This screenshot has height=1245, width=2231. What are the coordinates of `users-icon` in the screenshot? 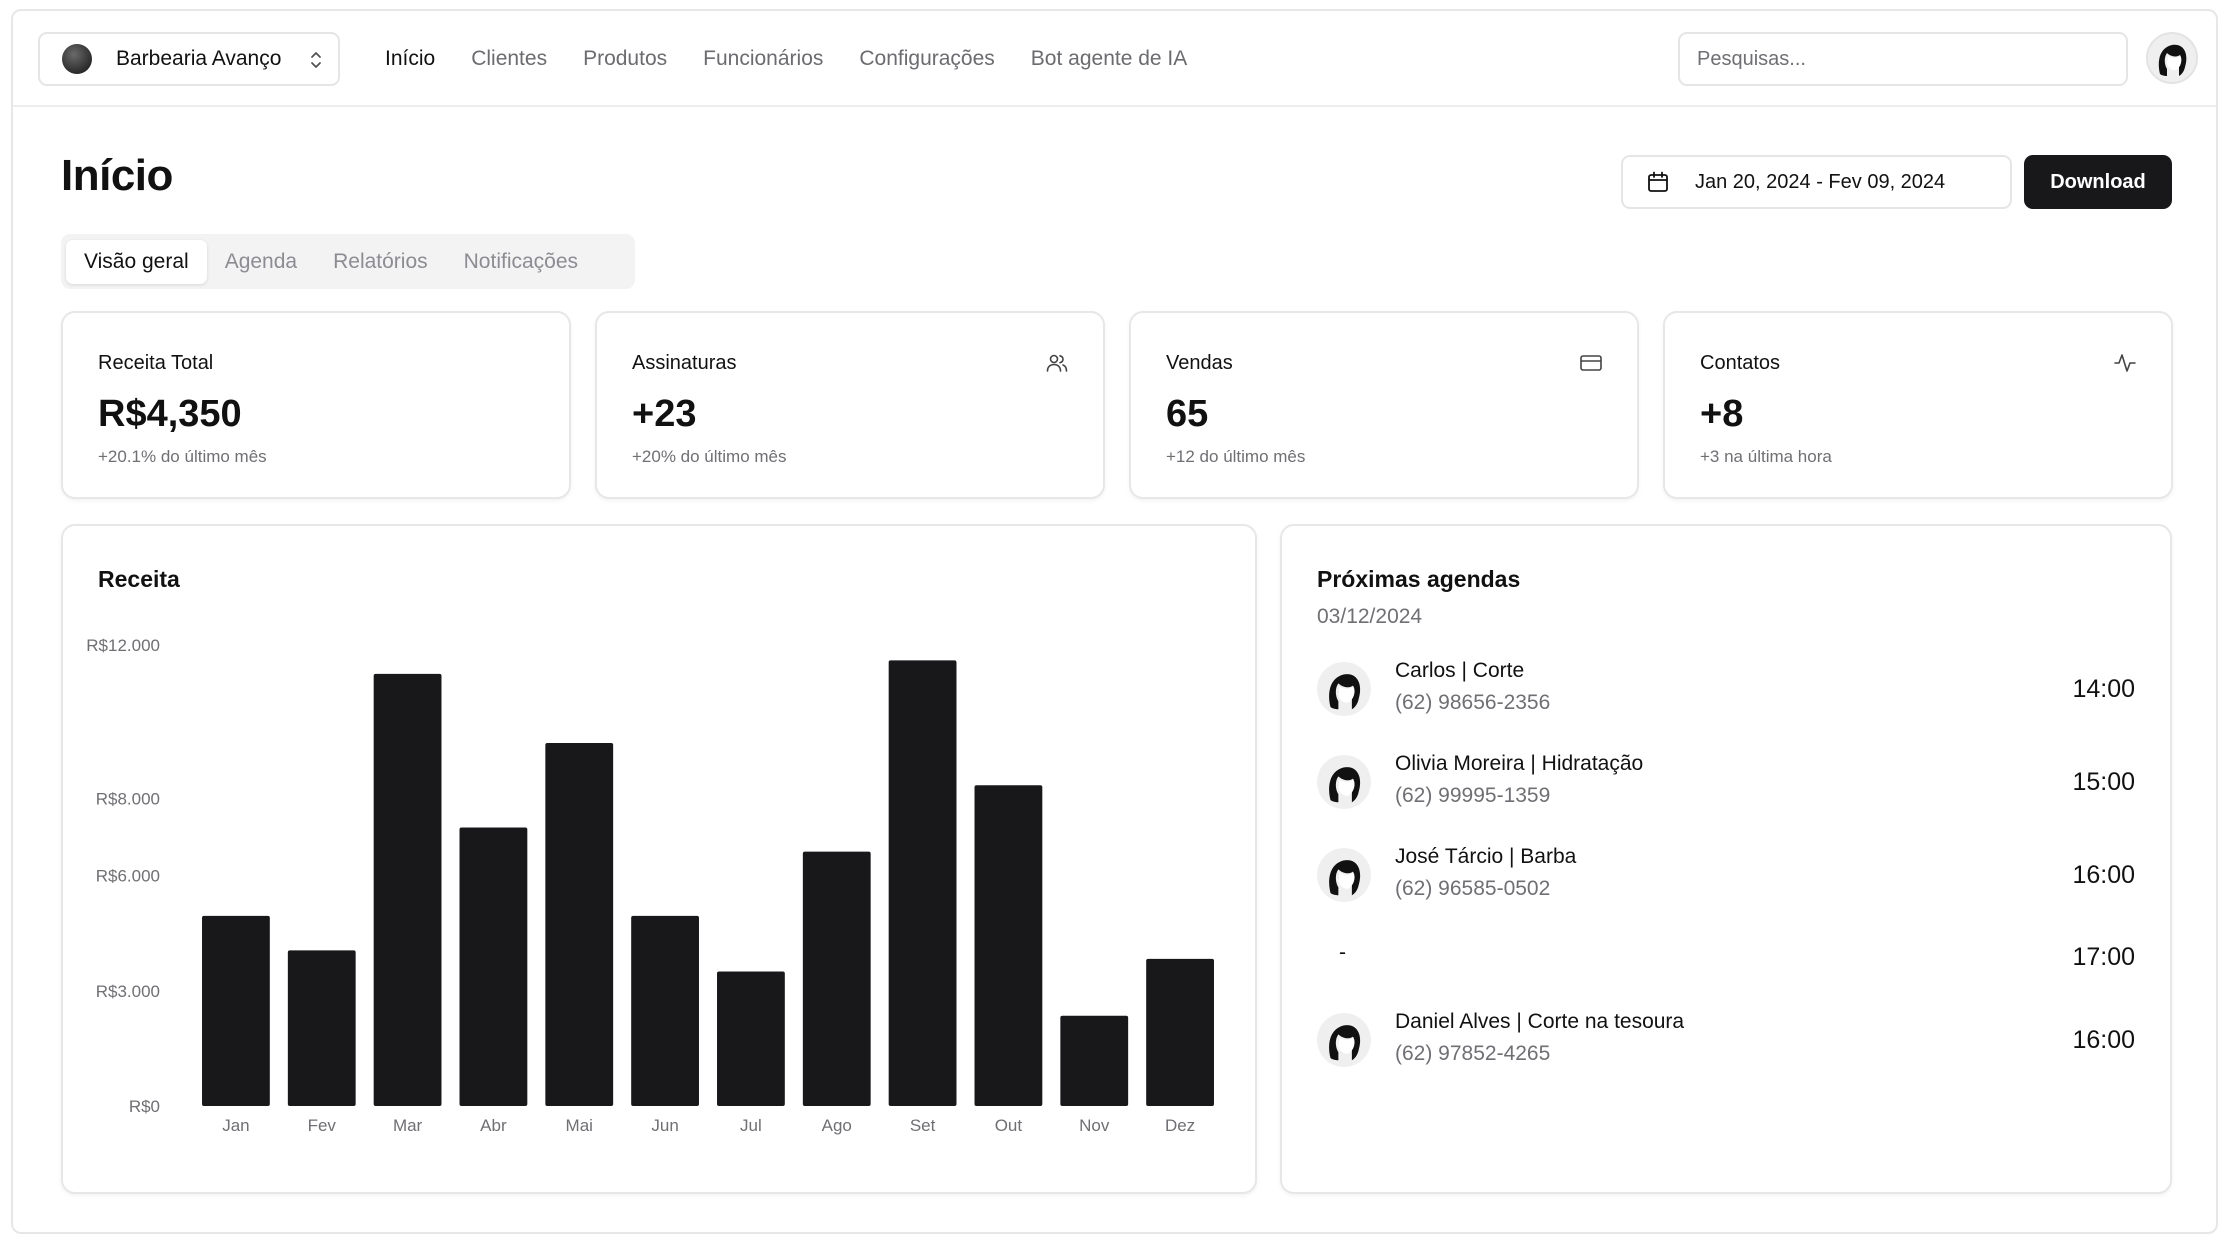 It's located at (1057, 363).